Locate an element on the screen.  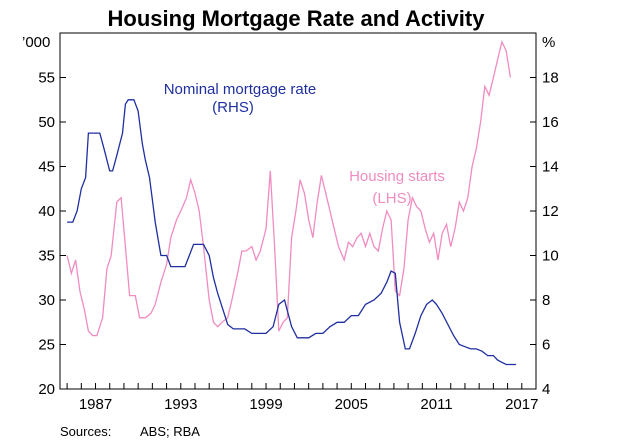
right-tick-label: 16 is located at coordinates (550, 122).